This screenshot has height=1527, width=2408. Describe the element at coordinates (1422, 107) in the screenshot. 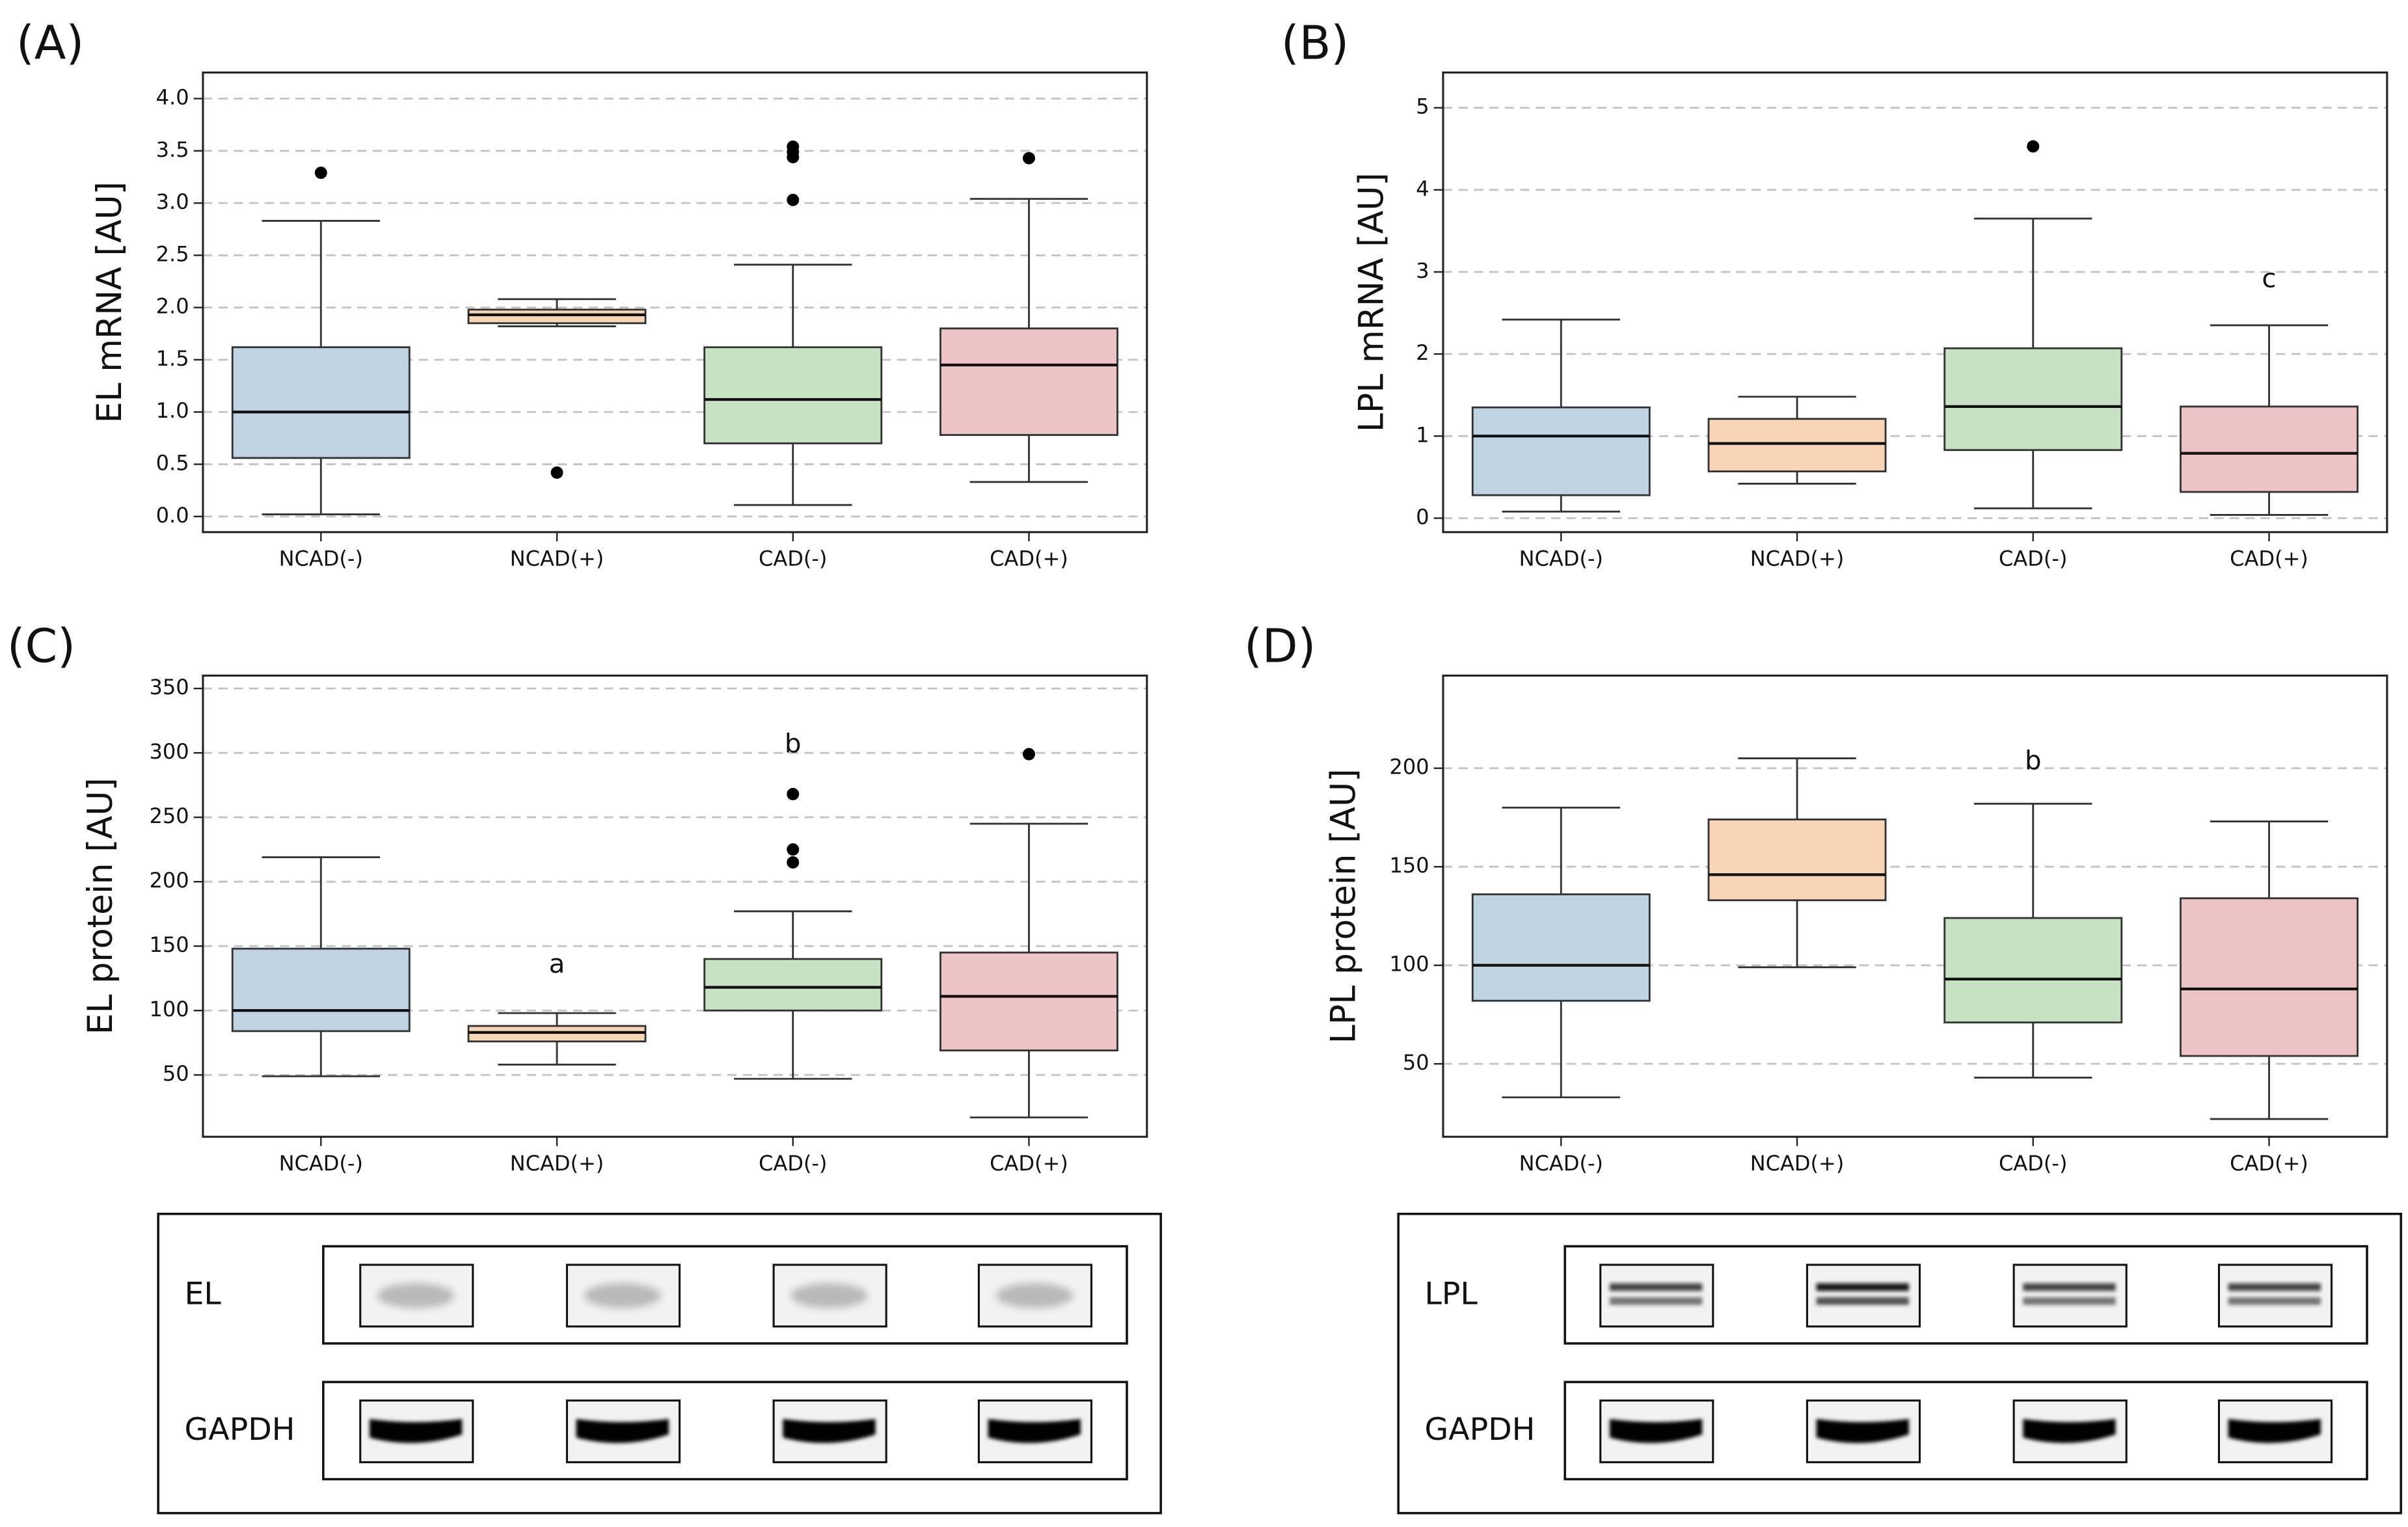

I see `y-tick-label: 5` at that location.